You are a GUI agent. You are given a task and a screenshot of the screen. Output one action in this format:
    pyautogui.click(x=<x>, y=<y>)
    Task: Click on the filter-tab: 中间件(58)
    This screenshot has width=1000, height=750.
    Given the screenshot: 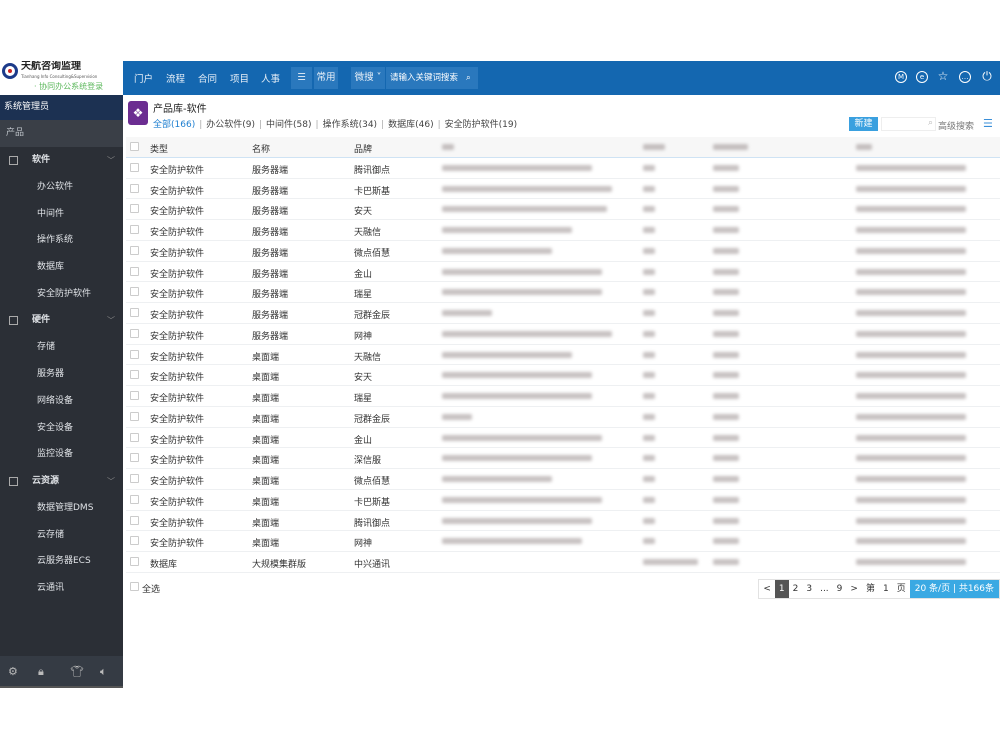 What is the action you would take?
    pyautogui.click(x=289, y=125)
    